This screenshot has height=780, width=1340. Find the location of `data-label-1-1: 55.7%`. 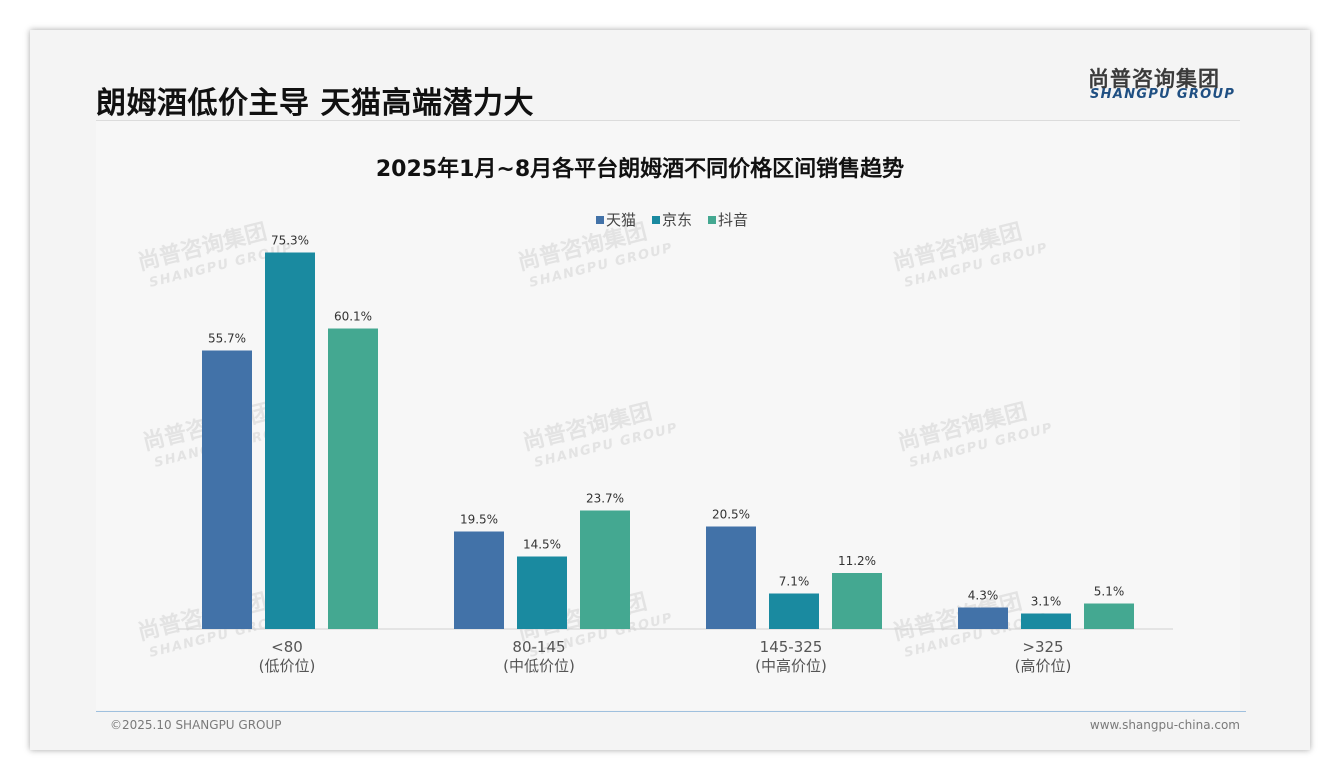

data-label-1-1: 55.7% is located at coordinates (227, 339).